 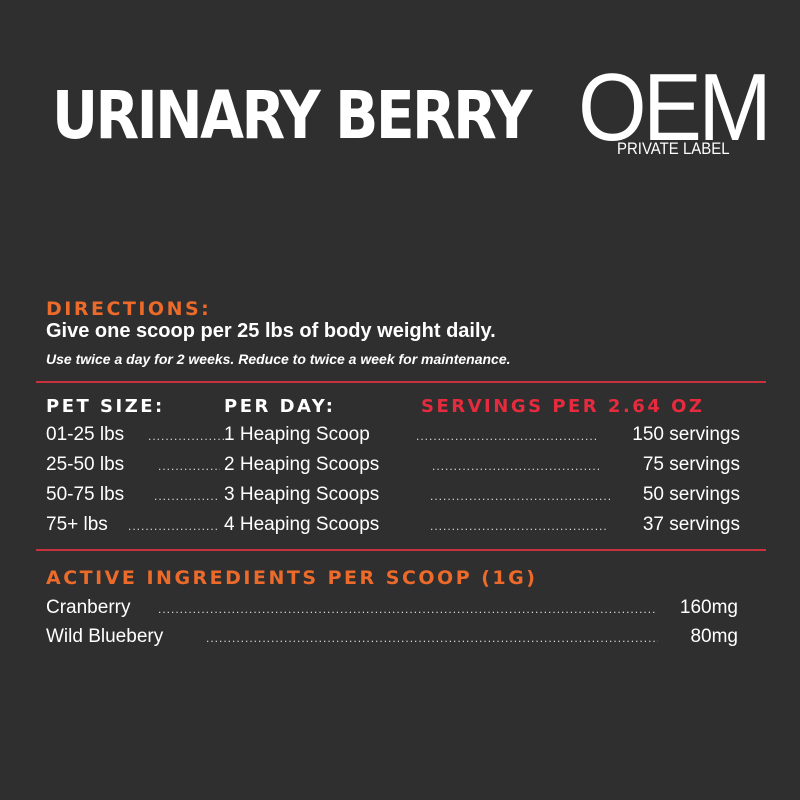 I want to click on pet-size: 01-25 lbs, so click(x=85, y=434).